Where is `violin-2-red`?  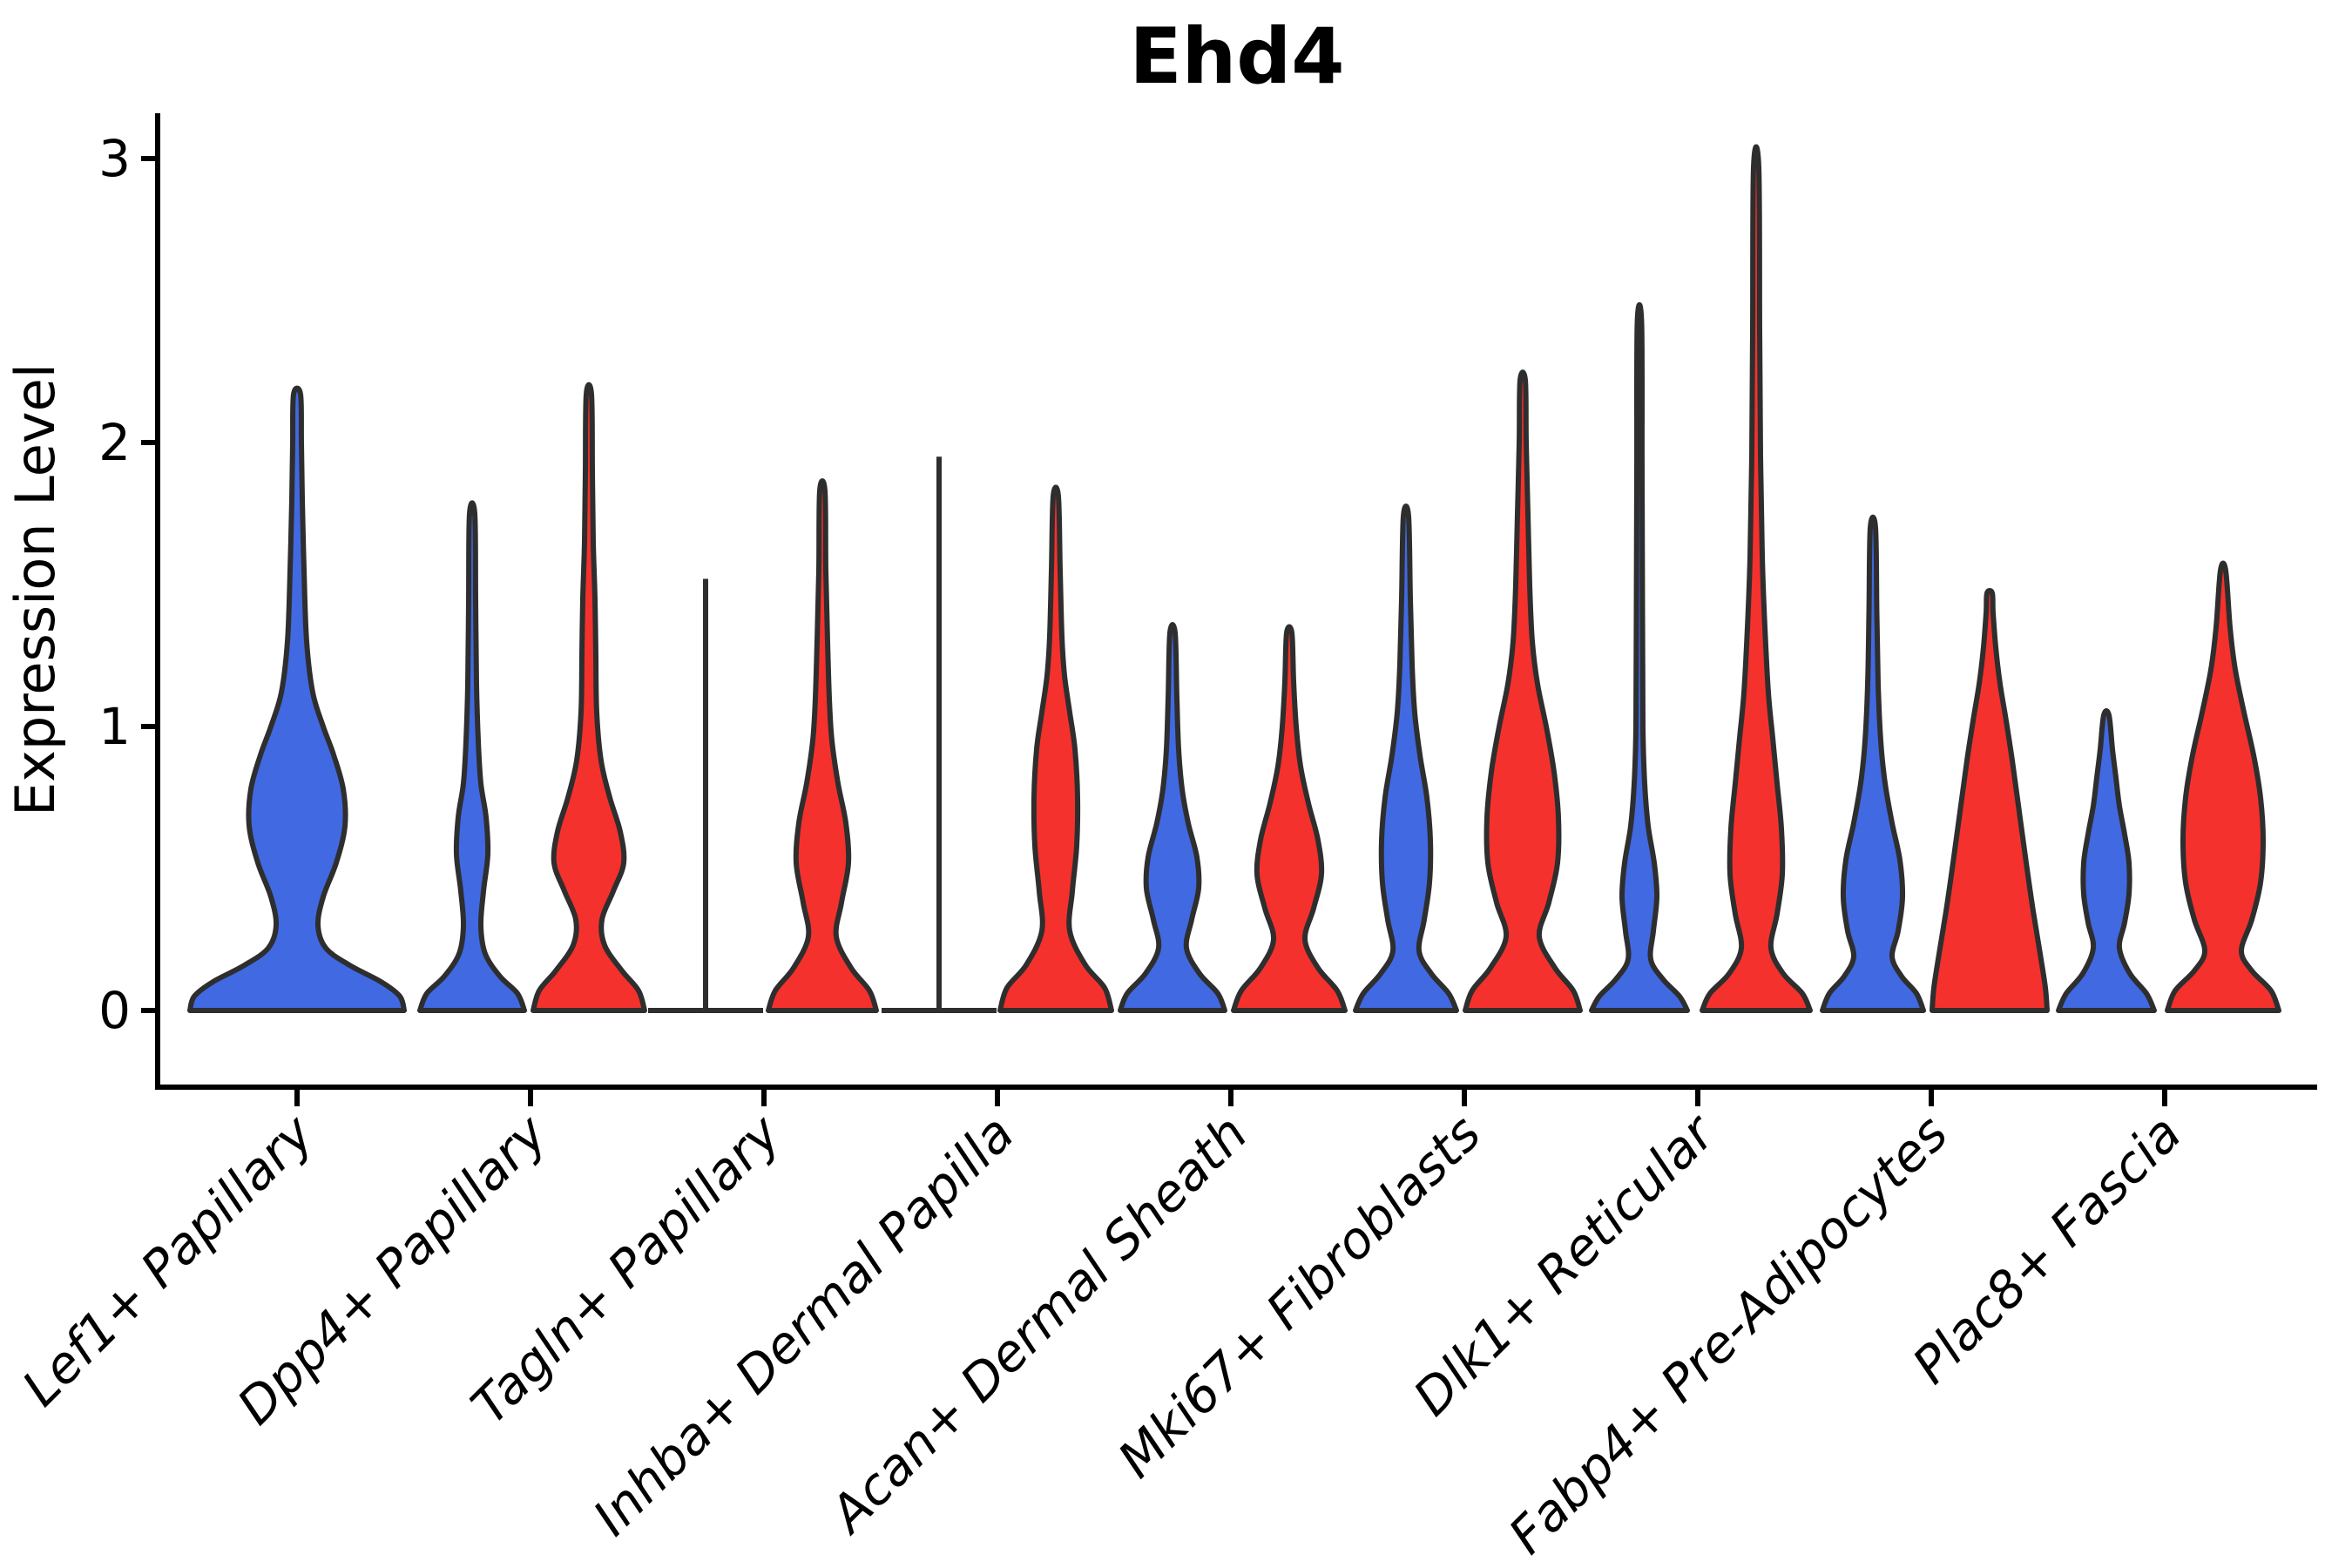 violin-2-red is located at coordinates (822, 746).